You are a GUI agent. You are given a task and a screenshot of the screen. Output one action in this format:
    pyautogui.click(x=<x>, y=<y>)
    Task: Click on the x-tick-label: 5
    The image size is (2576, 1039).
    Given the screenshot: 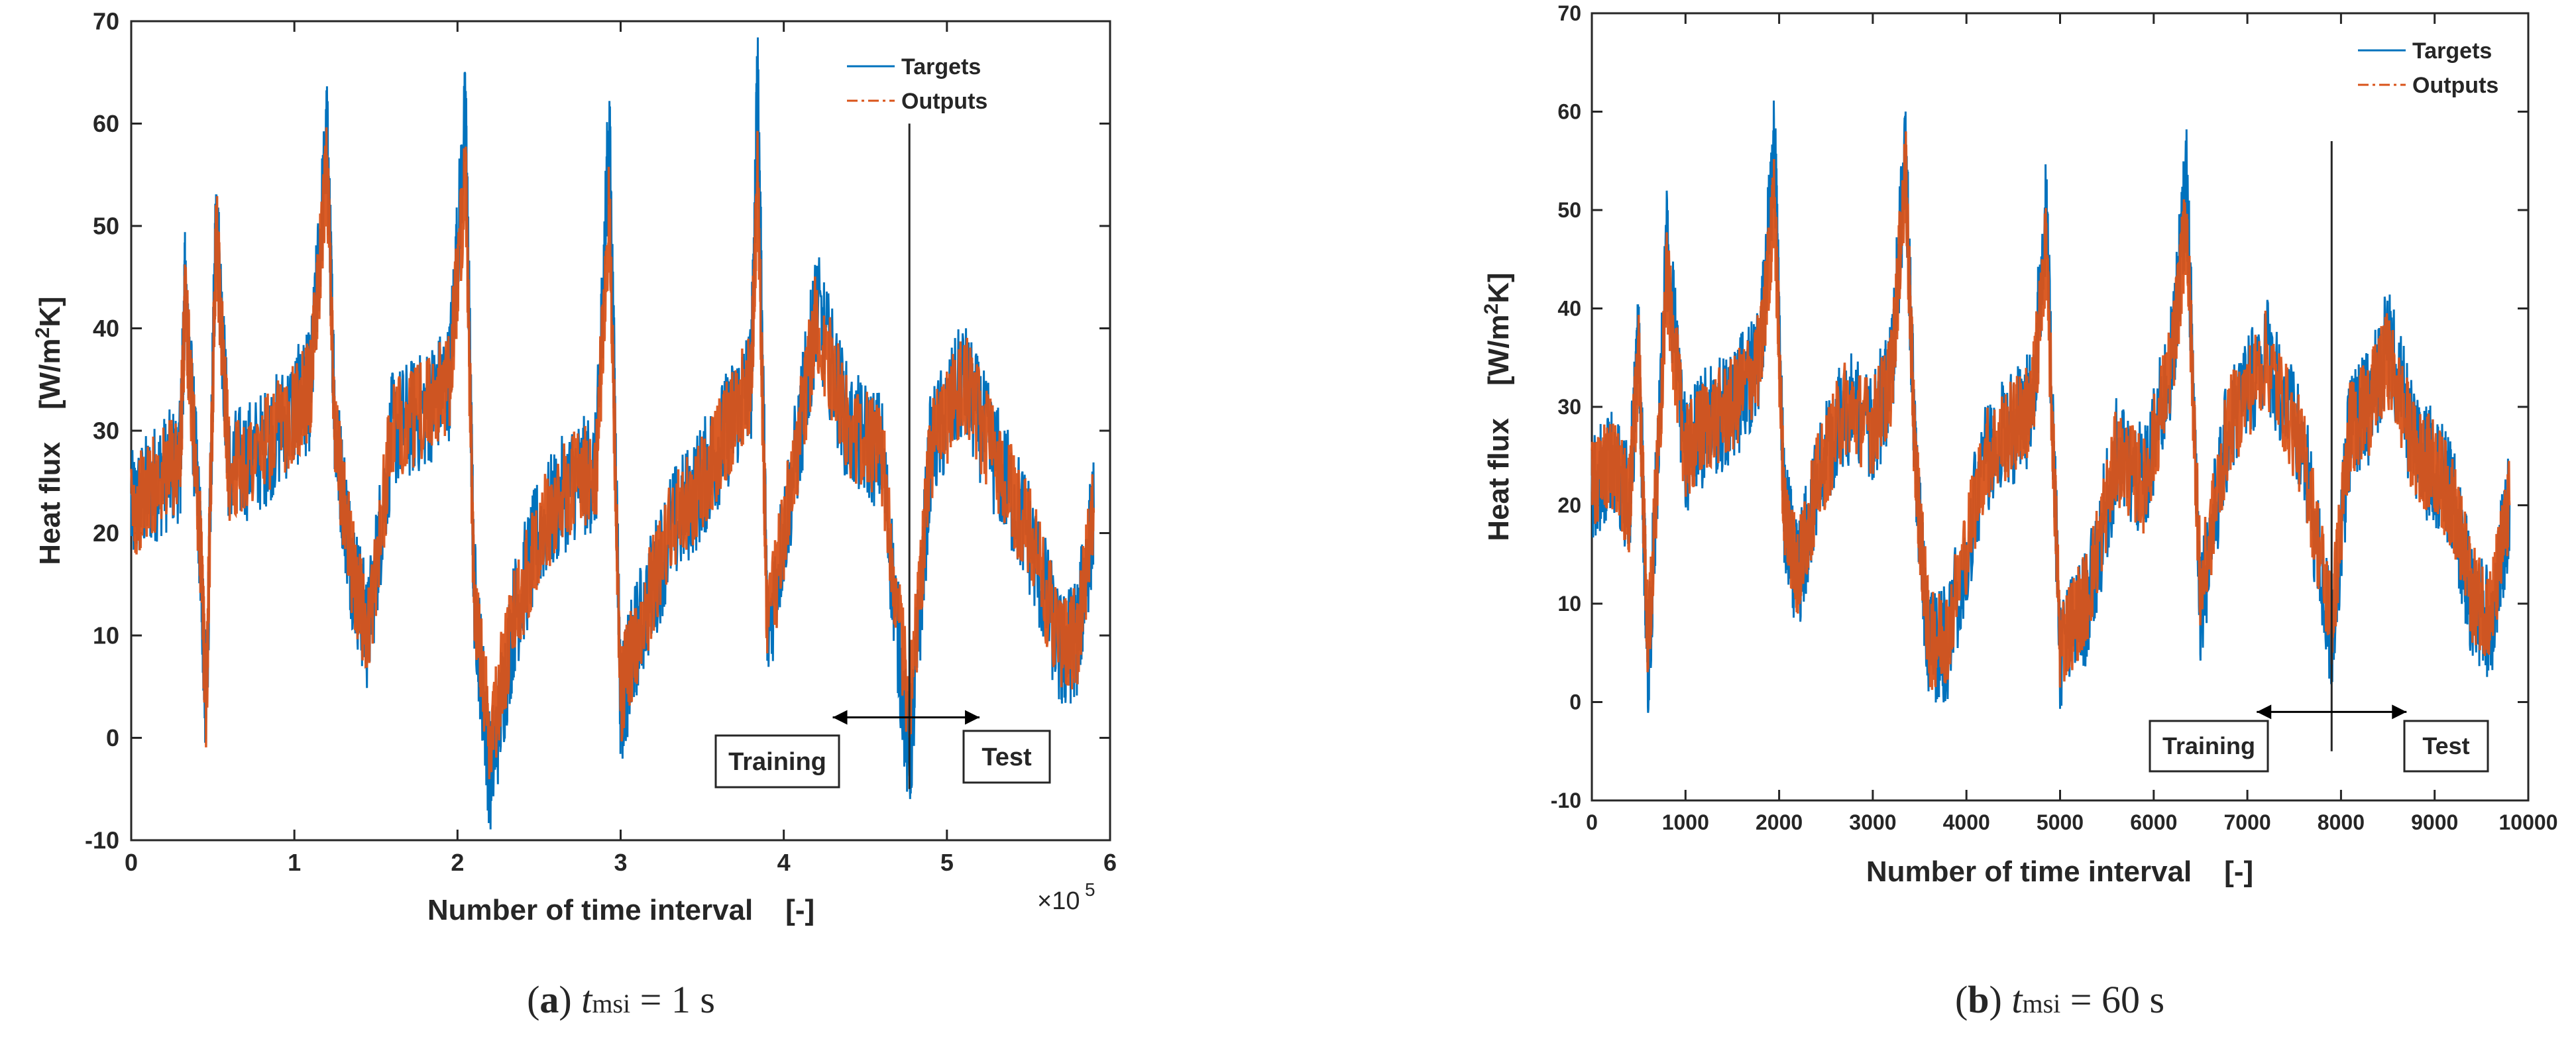 What is the action you would take?
    pyautogui.click(x=947, y=862)
    